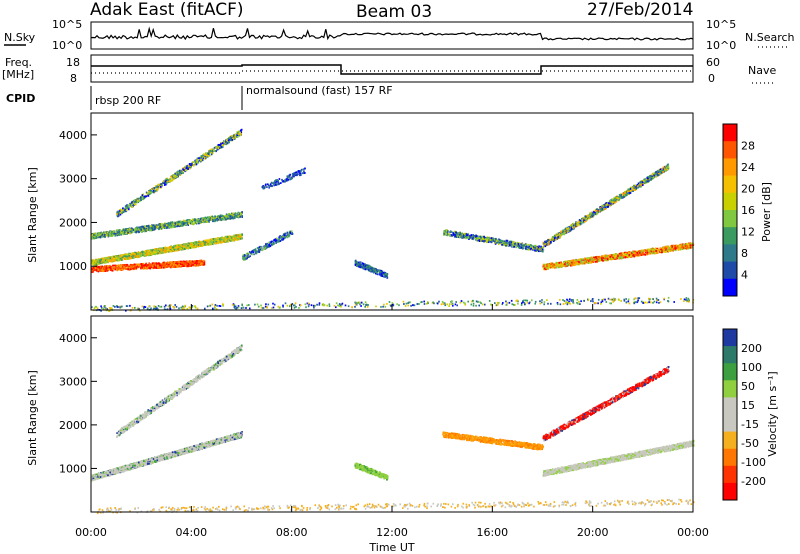 The height and width of the screenshot is (554, 800). What do you see at coordinates (721, 45) in the screenshot?
I see `nsearch-tick-bottom: 10^0` at bounding box center [721, 45].